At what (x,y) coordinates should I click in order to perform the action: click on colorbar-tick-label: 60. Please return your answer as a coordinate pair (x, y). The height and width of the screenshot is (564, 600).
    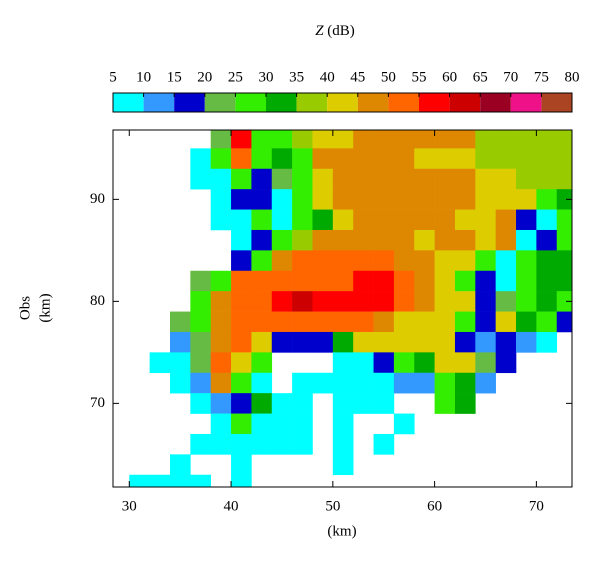
    Looking at the image, I should click on (449, 77).